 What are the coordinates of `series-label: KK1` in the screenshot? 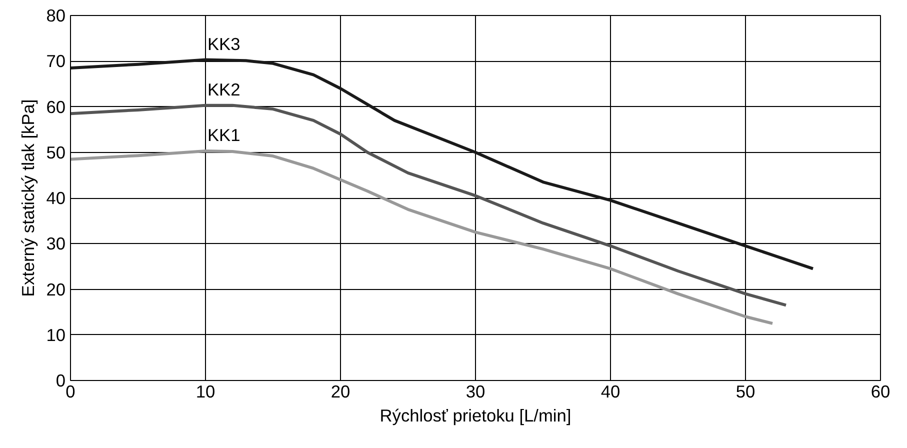 It's located at (224, 135).